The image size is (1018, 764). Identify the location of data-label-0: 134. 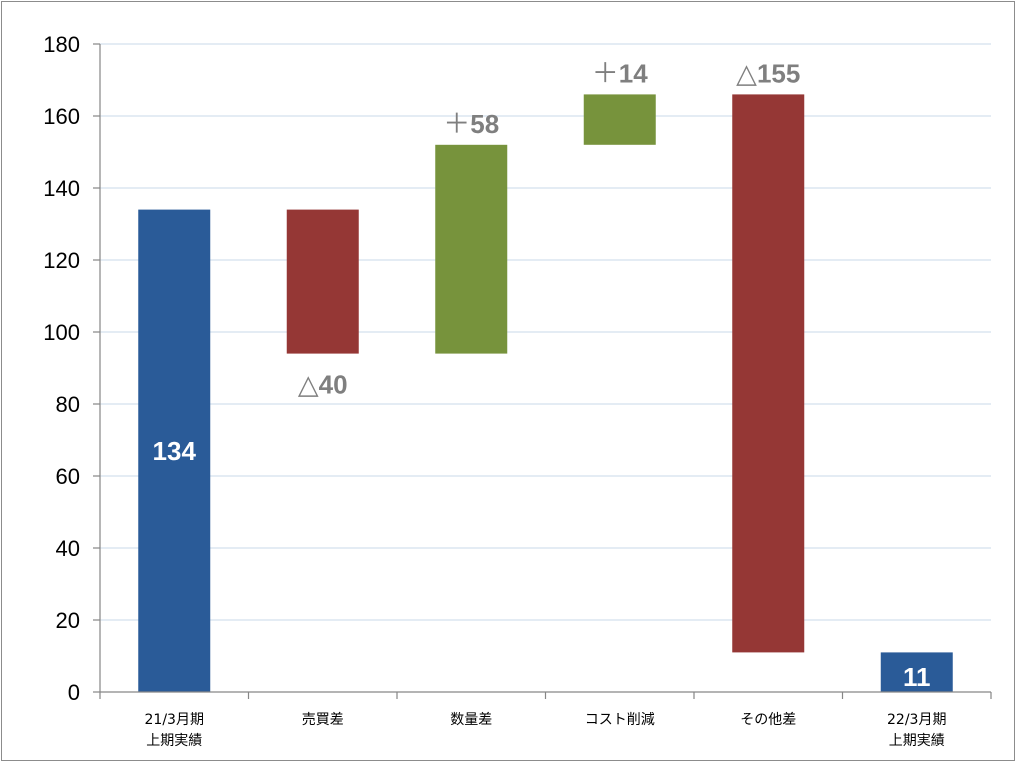
(175, 451).